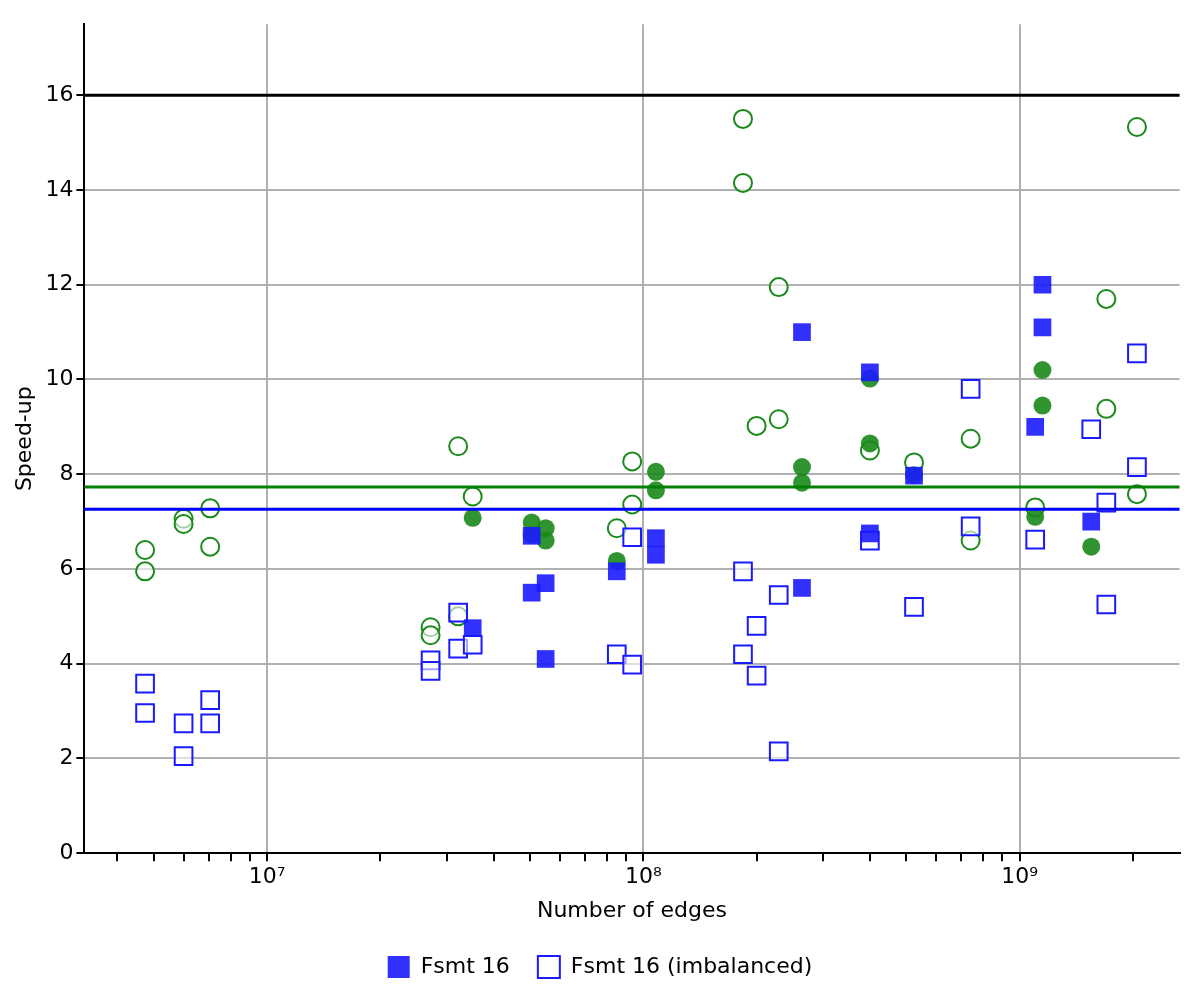 The image size is (1202, 998). Describe the element at coordinates (643, 876) in the screenshot. I see `x-tick-label: 10⁸` at that location.